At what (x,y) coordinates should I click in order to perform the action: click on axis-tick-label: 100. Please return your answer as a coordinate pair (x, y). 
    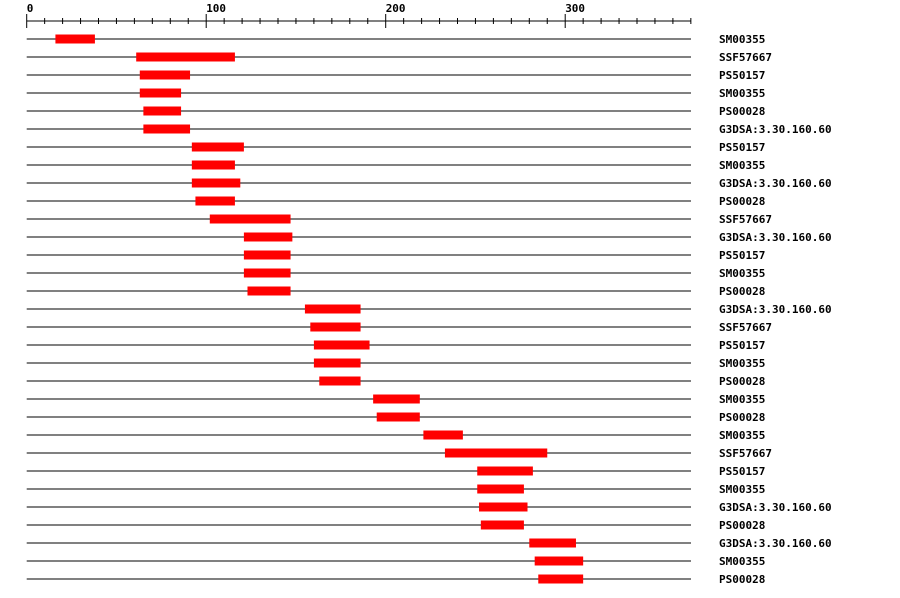
    Looking at the image, I should click on (216, 8).